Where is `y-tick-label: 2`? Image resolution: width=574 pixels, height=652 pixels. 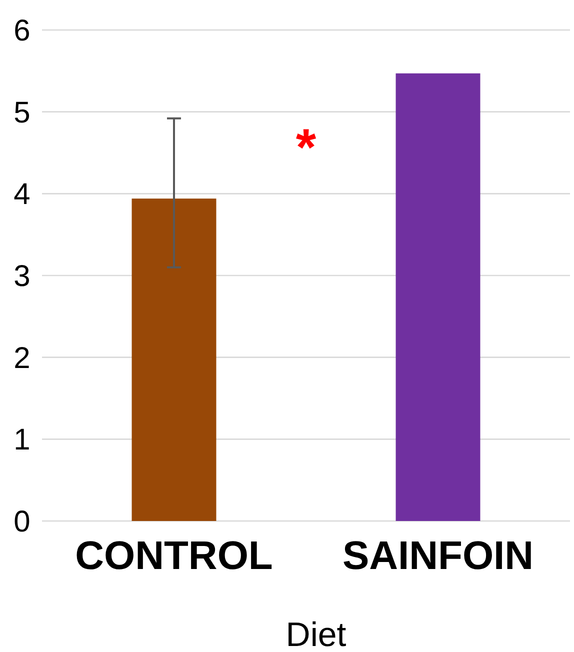
y-tick-label: 2 is located at coordinates (22, 358).